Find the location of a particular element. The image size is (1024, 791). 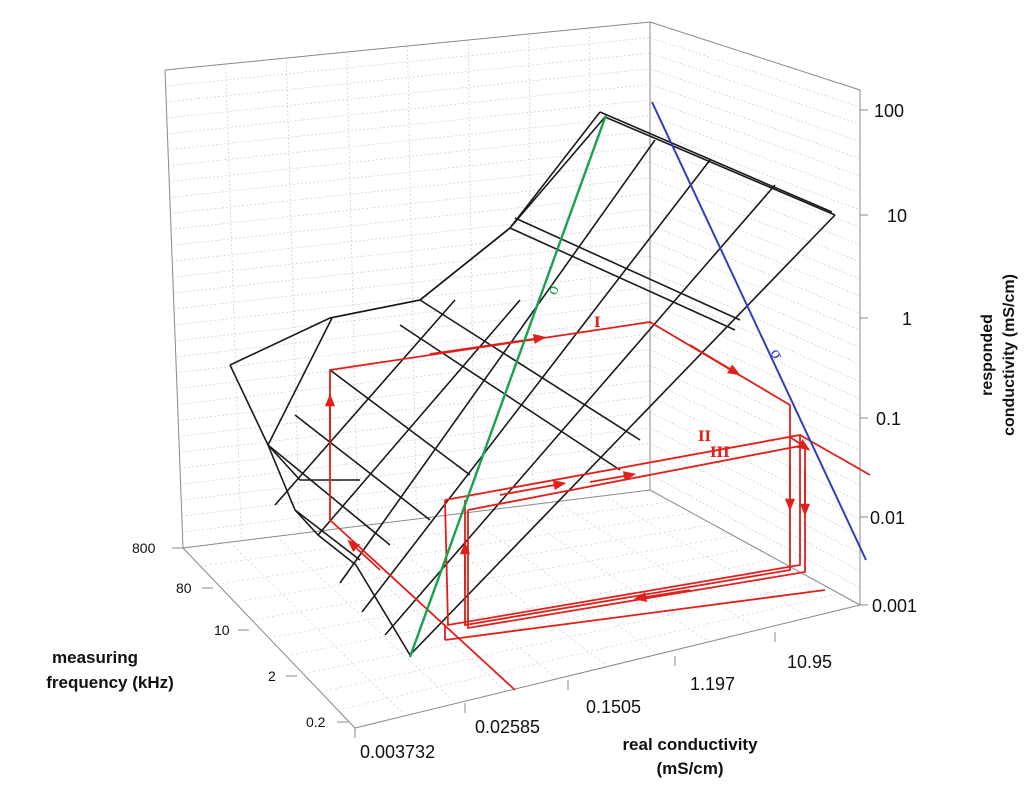

blue-line-label: σ is located at coordinates (776, 354).